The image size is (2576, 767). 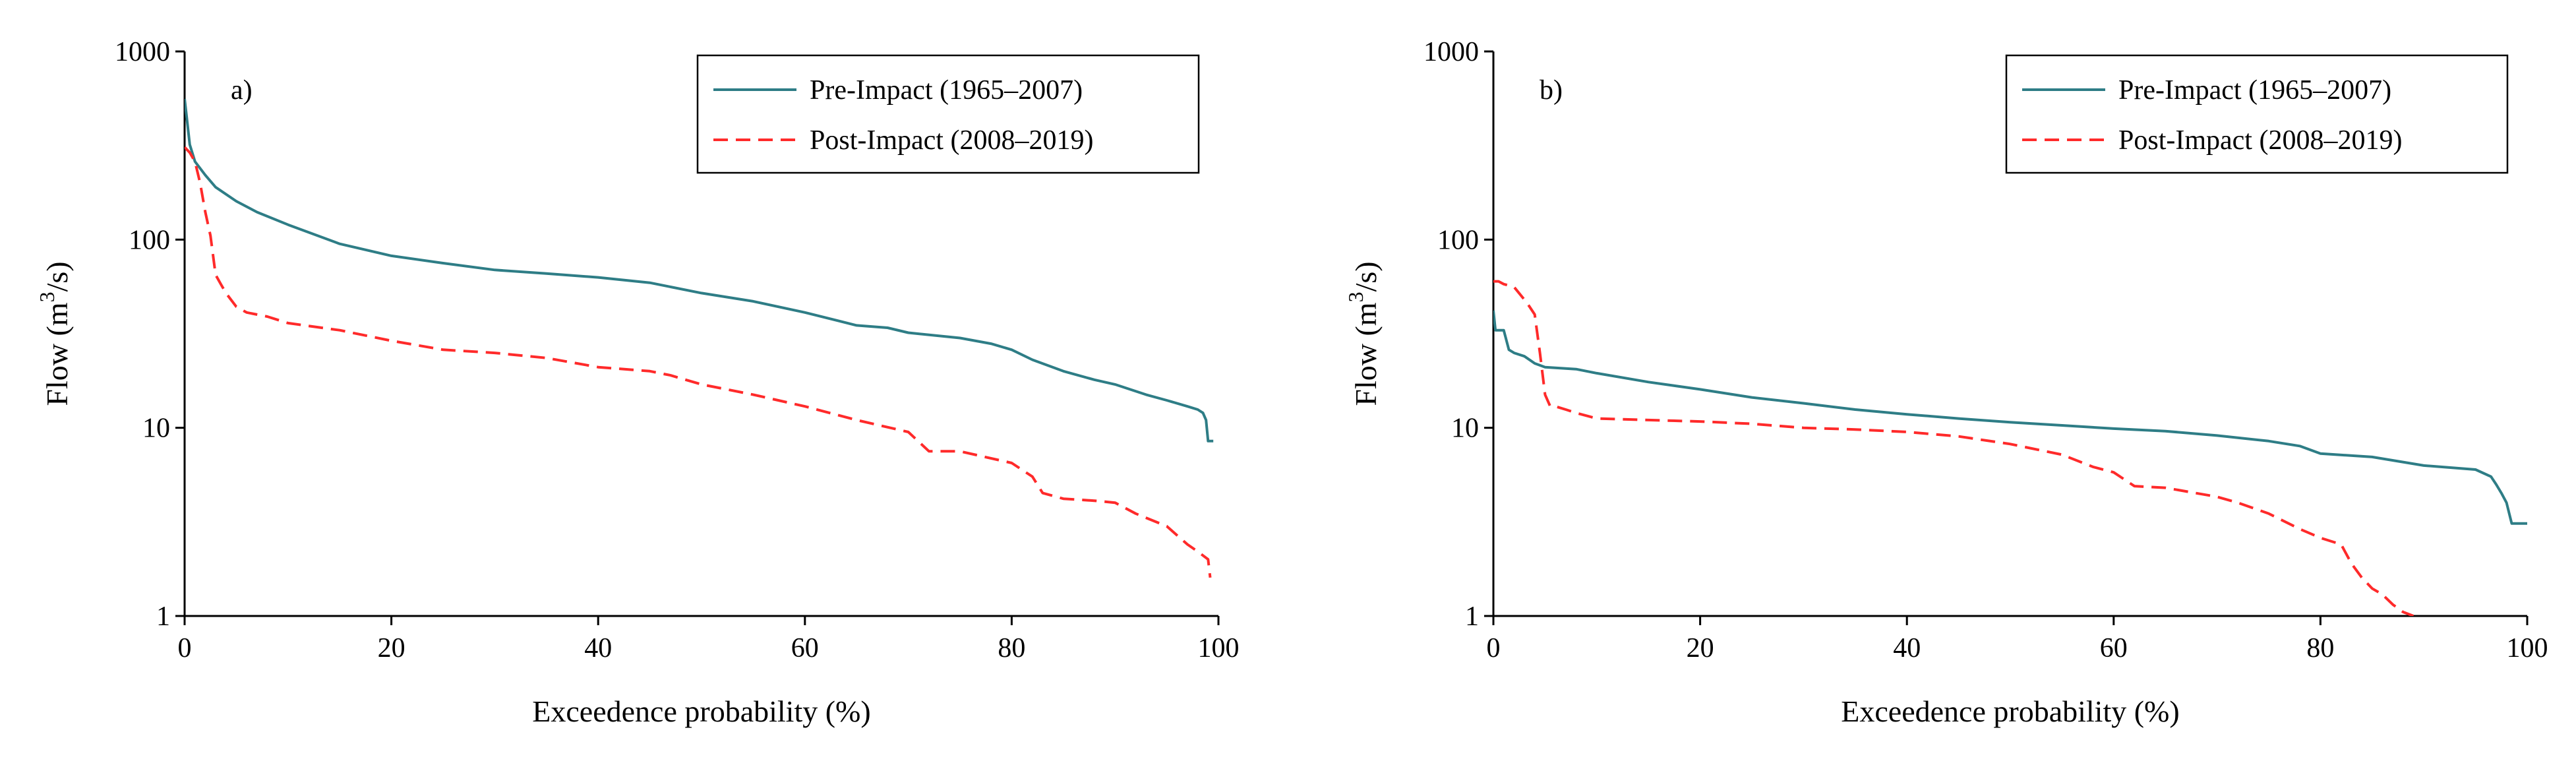 I want to click on panel-label: b), so click(x=1551, y=90).